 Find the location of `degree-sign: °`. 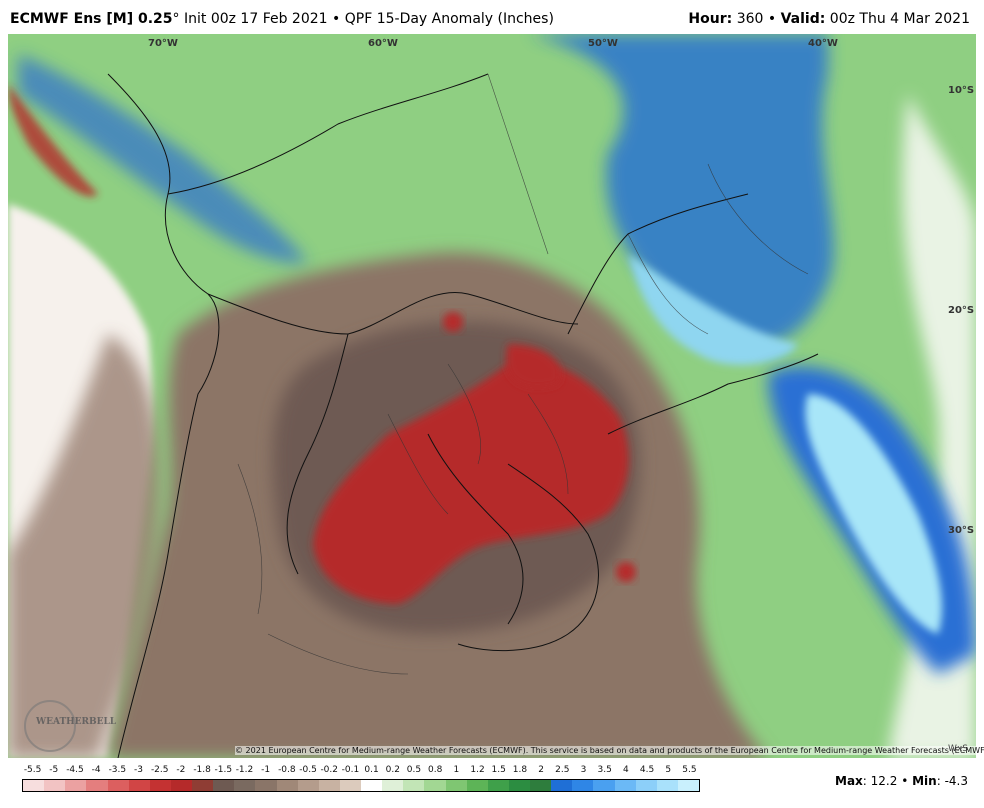

degree-sign: ° is located at coordinates (176, 19).